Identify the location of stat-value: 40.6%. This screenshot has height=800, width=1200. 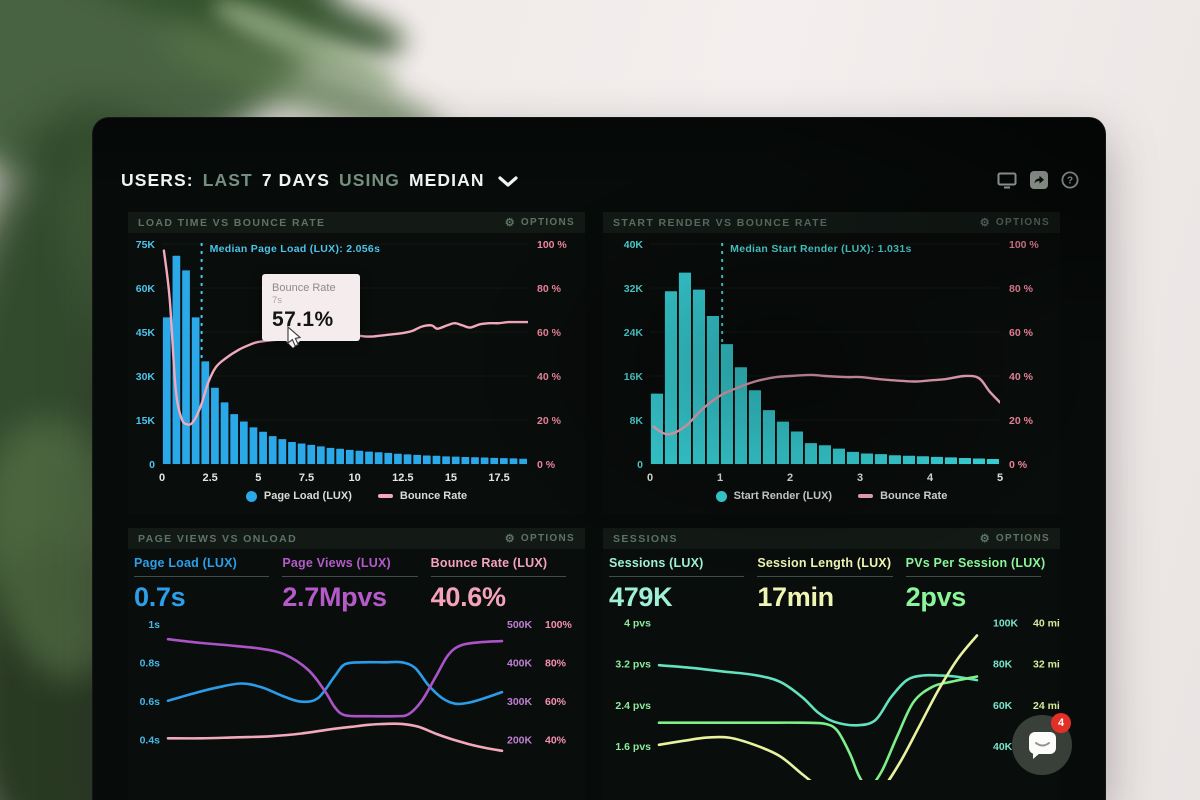
(468, 597).